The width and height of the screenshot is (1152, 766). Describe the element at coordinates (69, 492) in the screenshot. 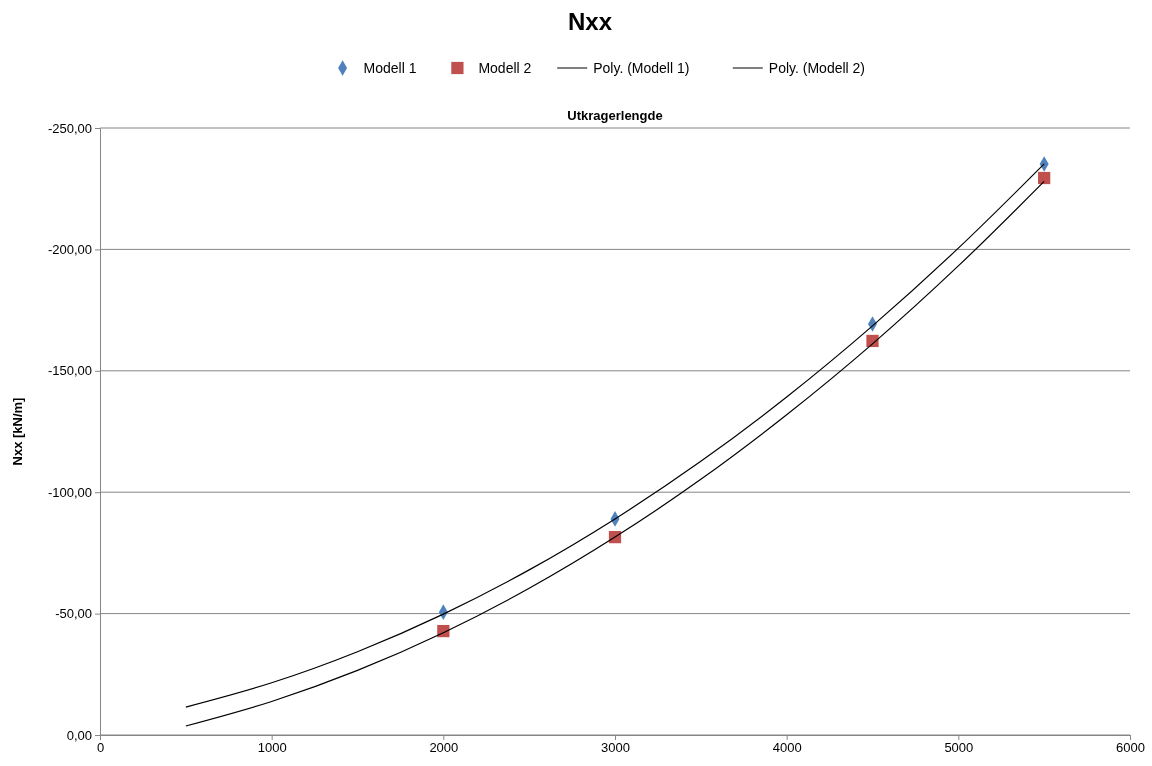

I see `y-tick-label: -100,00` at that location.